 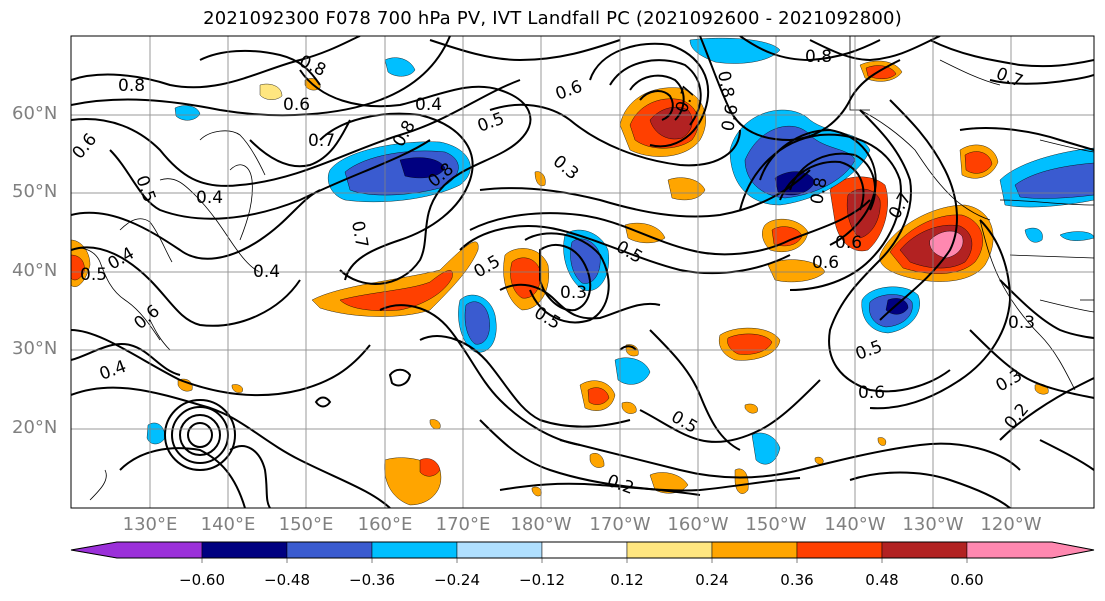 What do you see at coordinates (698, 524) in the screenshot?
I see `lon-label: 160°W` at bounding box center [698, 524].